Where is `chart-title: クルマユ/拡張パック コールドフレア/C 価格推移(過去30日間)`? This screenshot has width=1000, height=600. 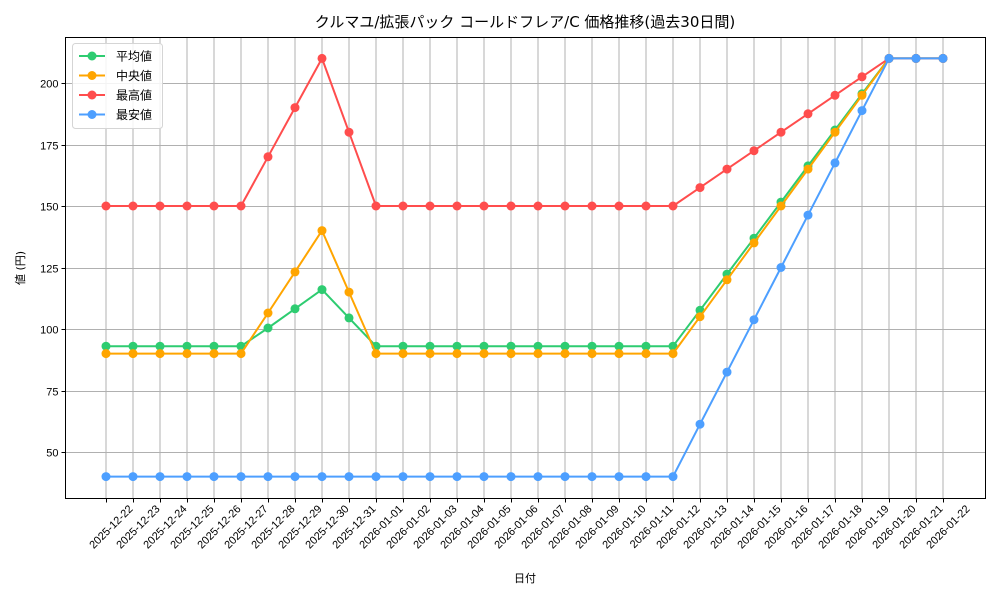
chart-title: クルマユ/拡張パック コールドフレア/C 価格推移(過去30日間) is located at coordinates (525, 22).